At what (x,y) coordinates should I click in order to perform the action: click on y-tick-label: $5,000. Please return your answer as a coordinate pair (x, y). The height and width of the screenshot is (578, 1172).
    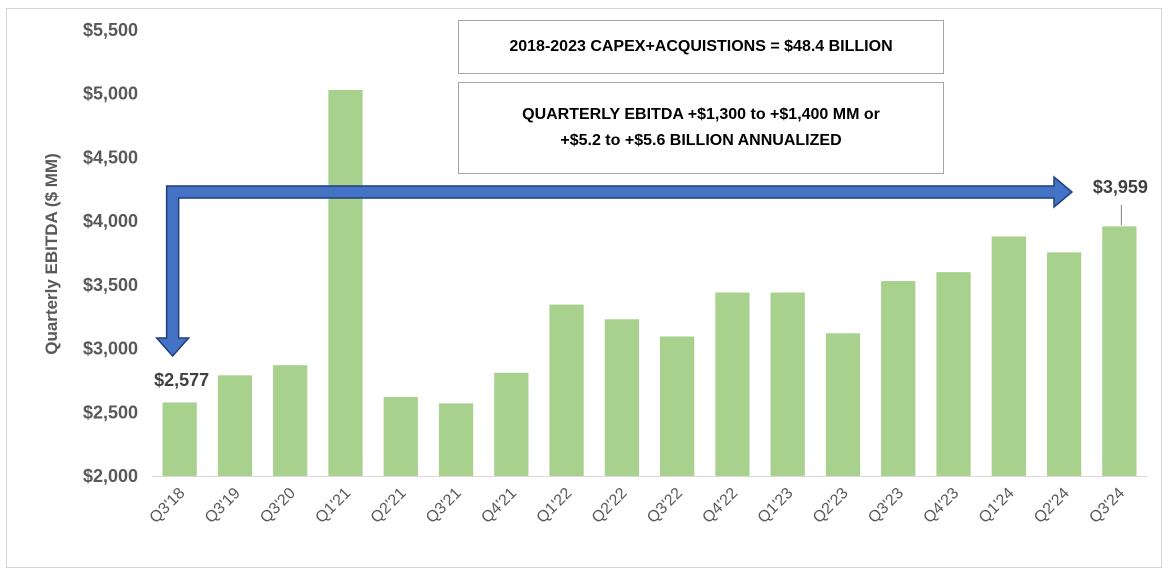
    Looking at the image, I should click on (110, 94).